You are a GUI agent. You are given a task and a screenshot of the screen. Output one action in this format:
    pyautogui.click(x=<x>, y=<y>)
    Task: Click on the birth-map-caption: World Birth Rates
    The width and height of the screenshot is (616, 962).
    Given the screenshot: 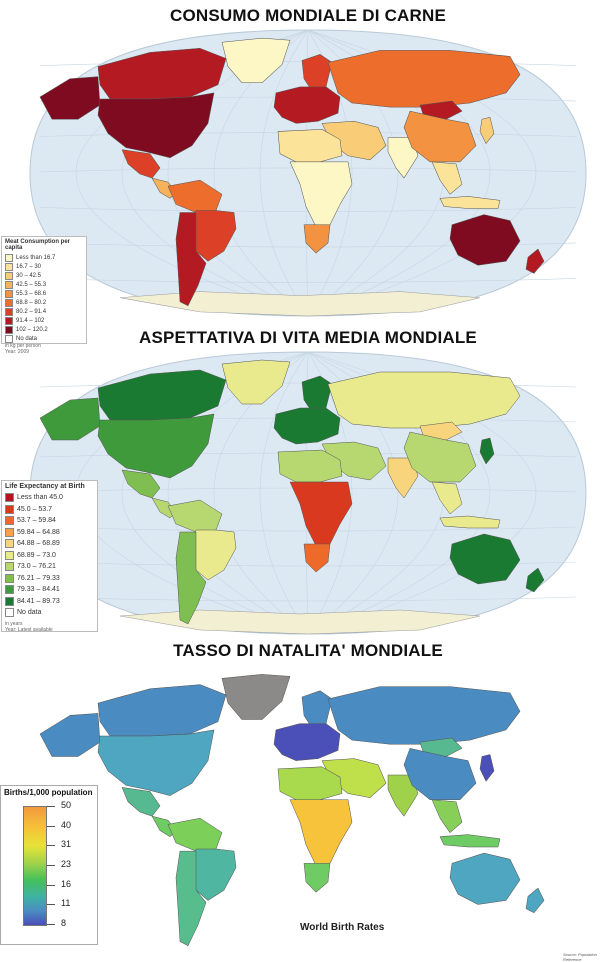 What is the action you would take?
    pyautogui.click(x=342, y=927)
    